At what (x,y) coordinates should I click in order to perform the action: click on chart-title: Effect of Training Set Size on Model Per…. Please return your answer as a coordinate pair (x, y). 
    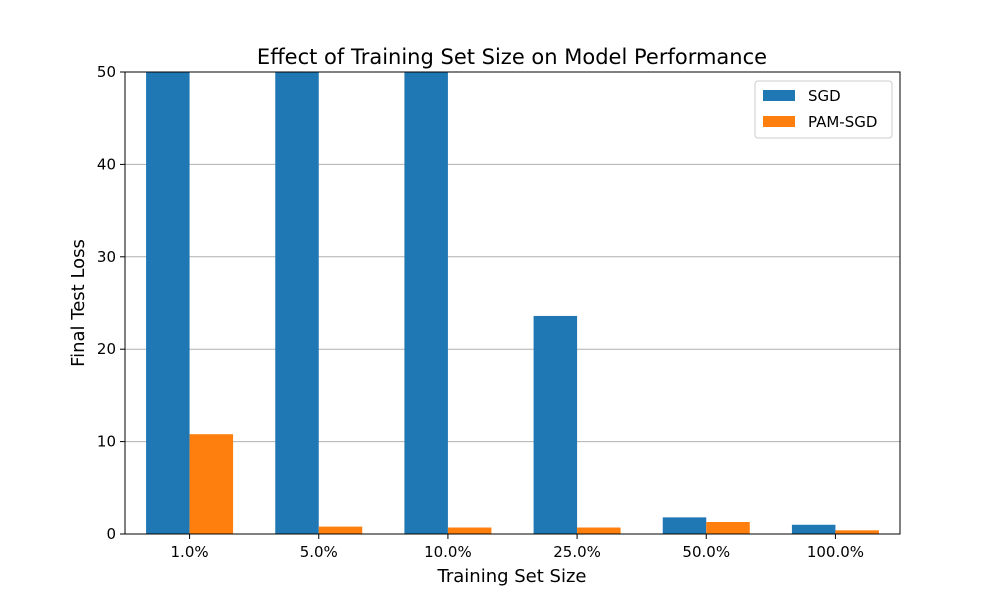
    Looking at the image, I should click on (512, 57).